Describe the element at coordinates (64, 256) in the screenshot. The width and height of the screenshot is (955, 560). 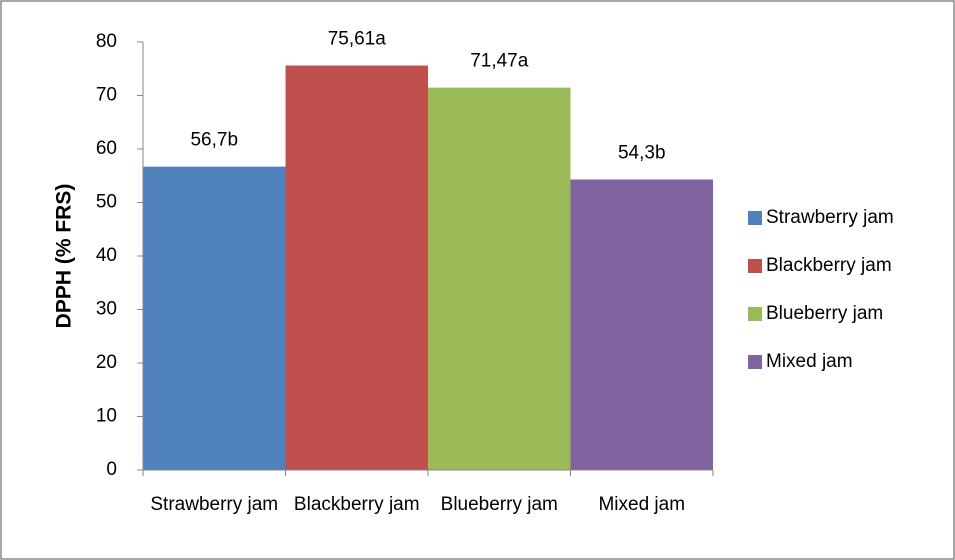
I see `y-axis-label: DPPH (% FRS)` at that location.